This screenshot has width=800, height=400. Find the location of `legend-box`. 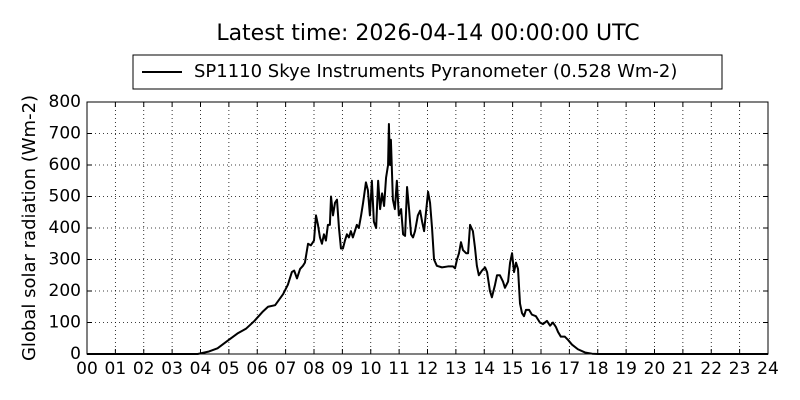

legend-box is located at coordinates (427, 72).